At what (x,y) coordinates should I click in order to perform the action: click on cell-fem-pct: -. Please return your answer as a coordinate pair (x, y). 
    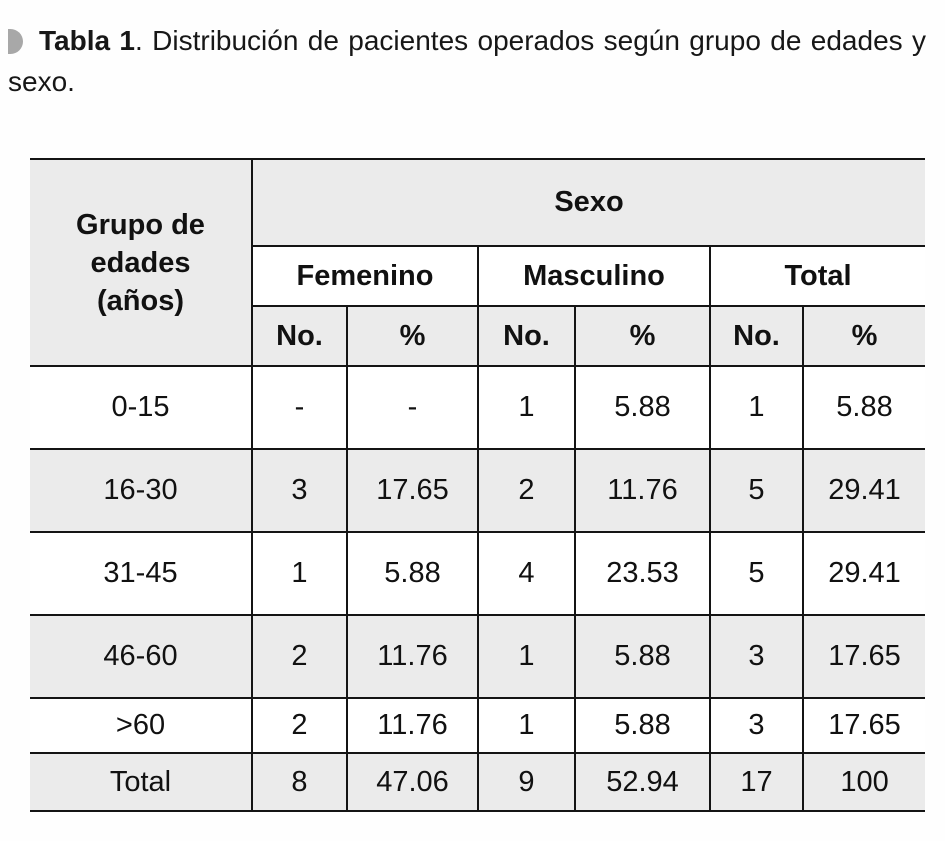
    Looking at the image, I should click on (412, 407).